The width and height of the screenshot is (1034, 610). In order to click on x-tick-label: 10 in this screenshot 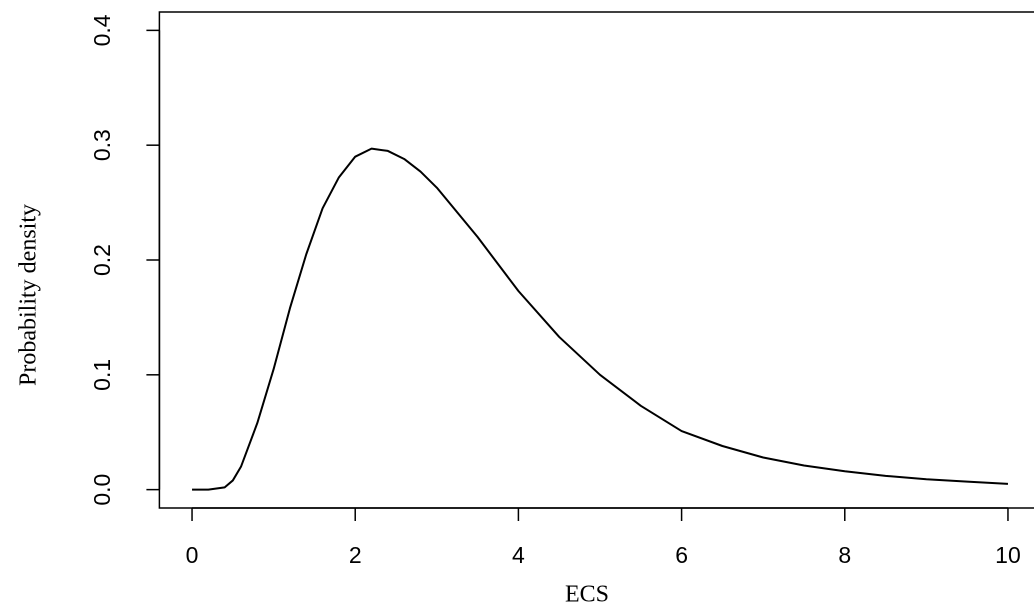, I will do `click(1008, 555)`.